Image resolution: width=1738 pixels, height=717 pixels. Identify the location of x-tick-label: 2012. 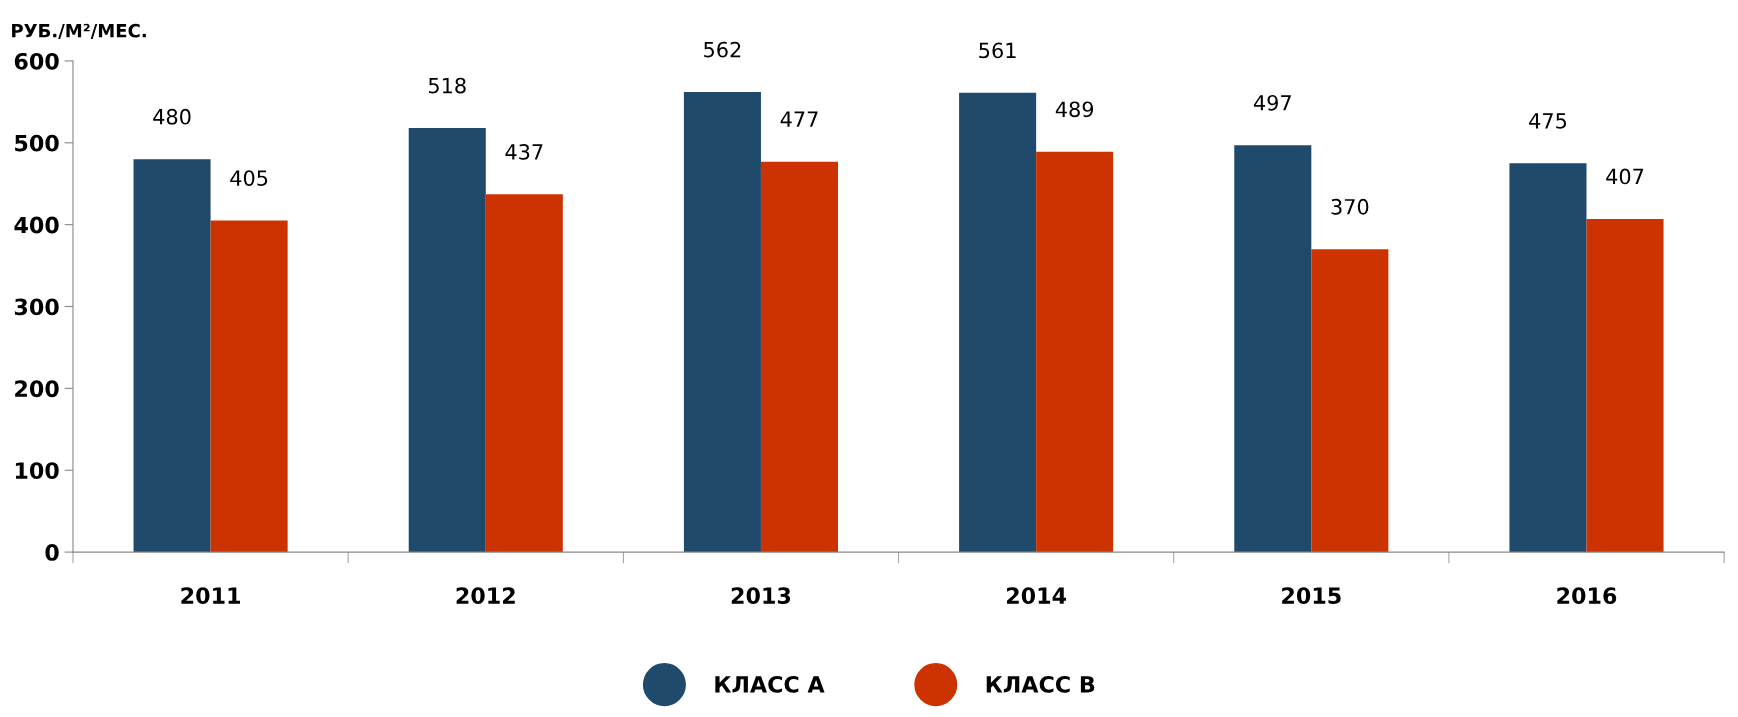
(485, 596).